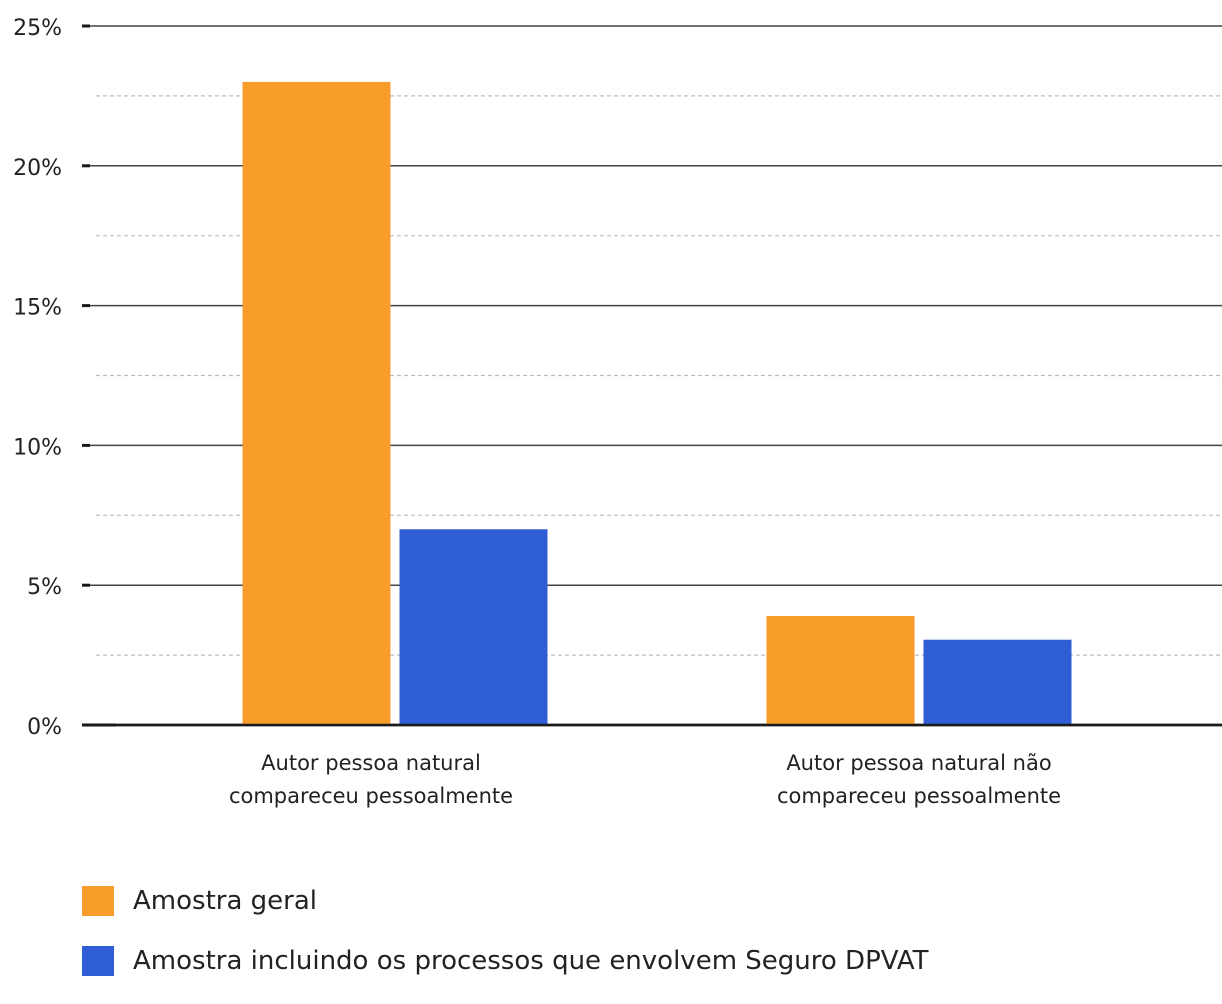  Describe the element at coordinates (98, 901) in the screenshot. I see `legend-swatch-amostra-geral` at that location.